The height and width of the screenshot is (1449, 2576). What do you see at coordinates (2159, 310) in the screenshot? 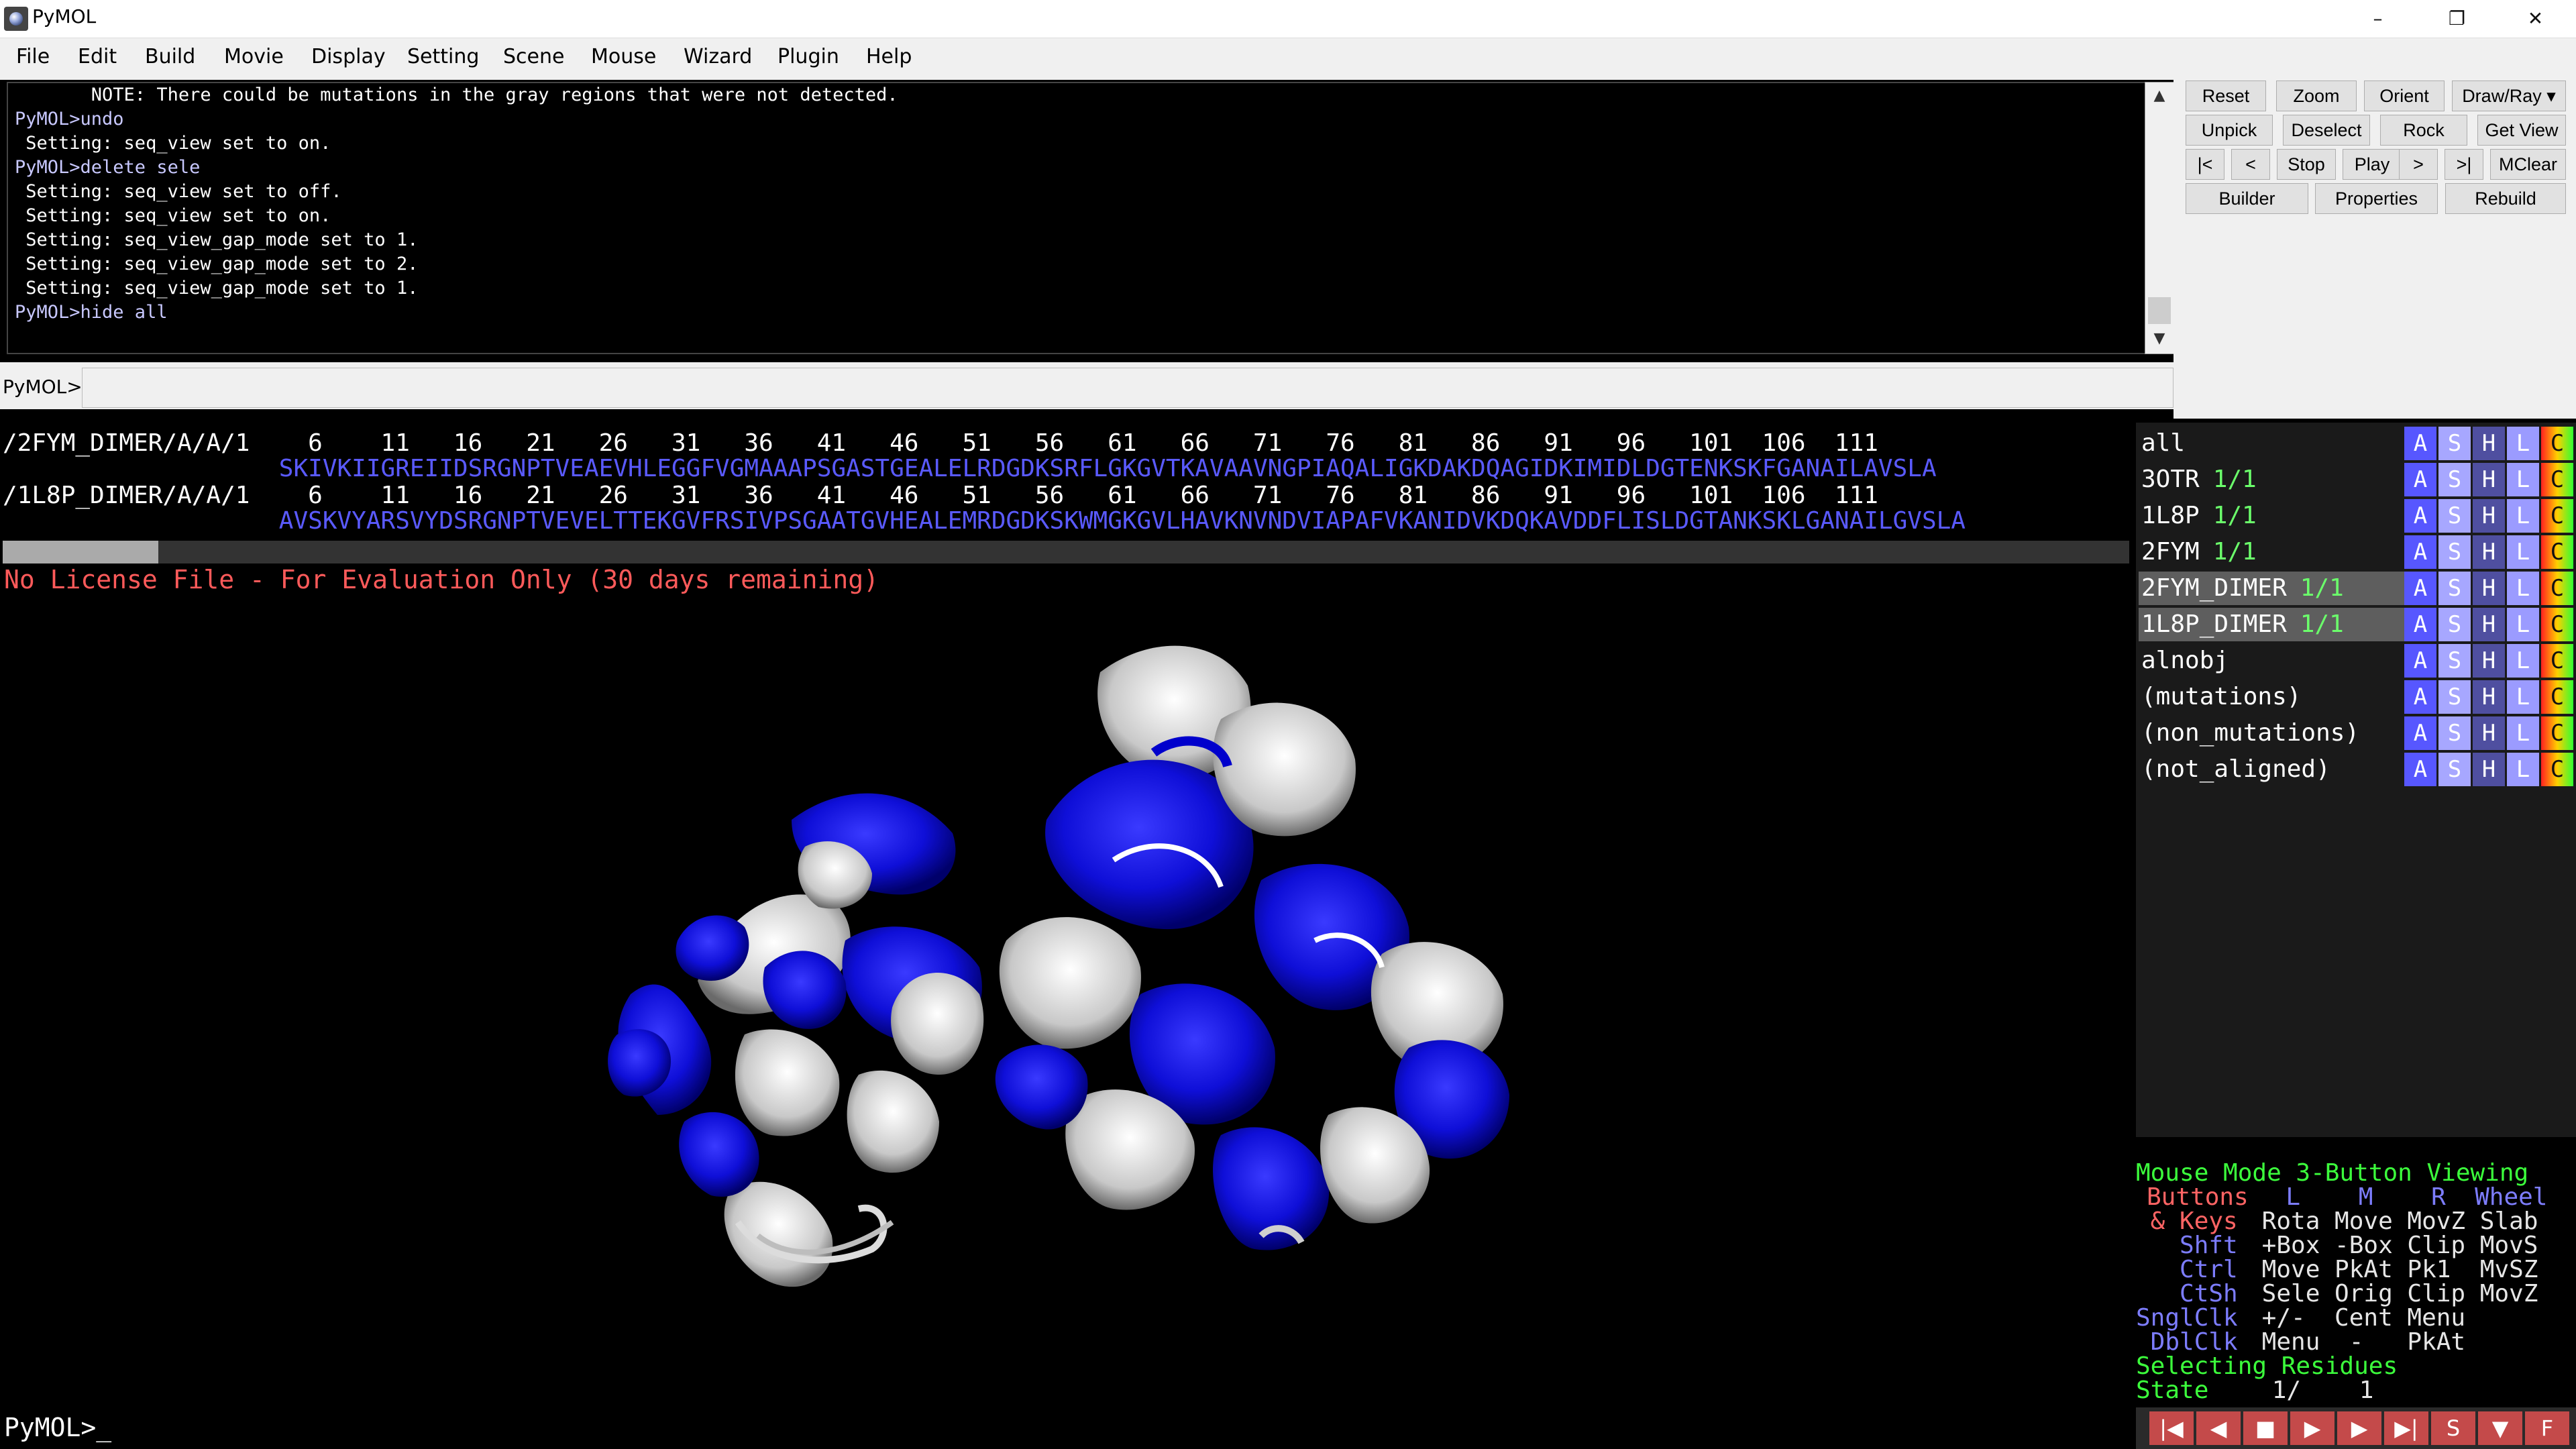
I see `scroll-thumb` at bounding box center [2159, 310].